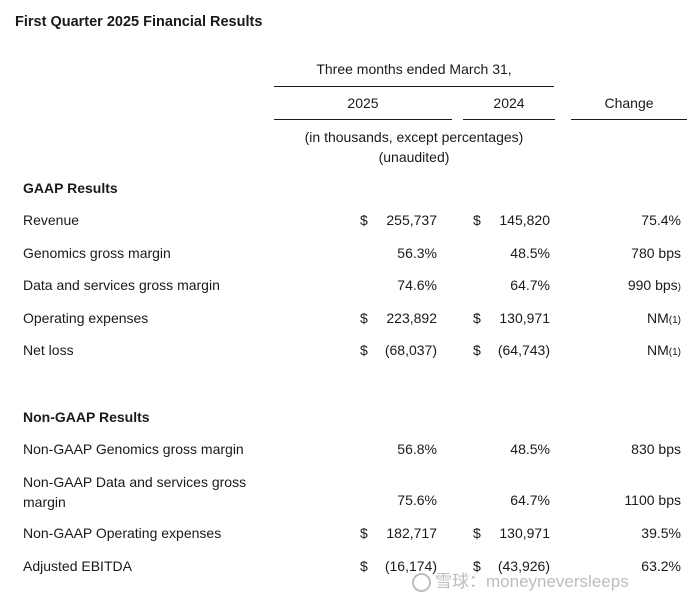 The height and width of the screenshot is (599, 694). What do you see at coordinates (661, 533) in the screenshot?
I see `value-change: 39.5%` at bounding box center [661, 533].